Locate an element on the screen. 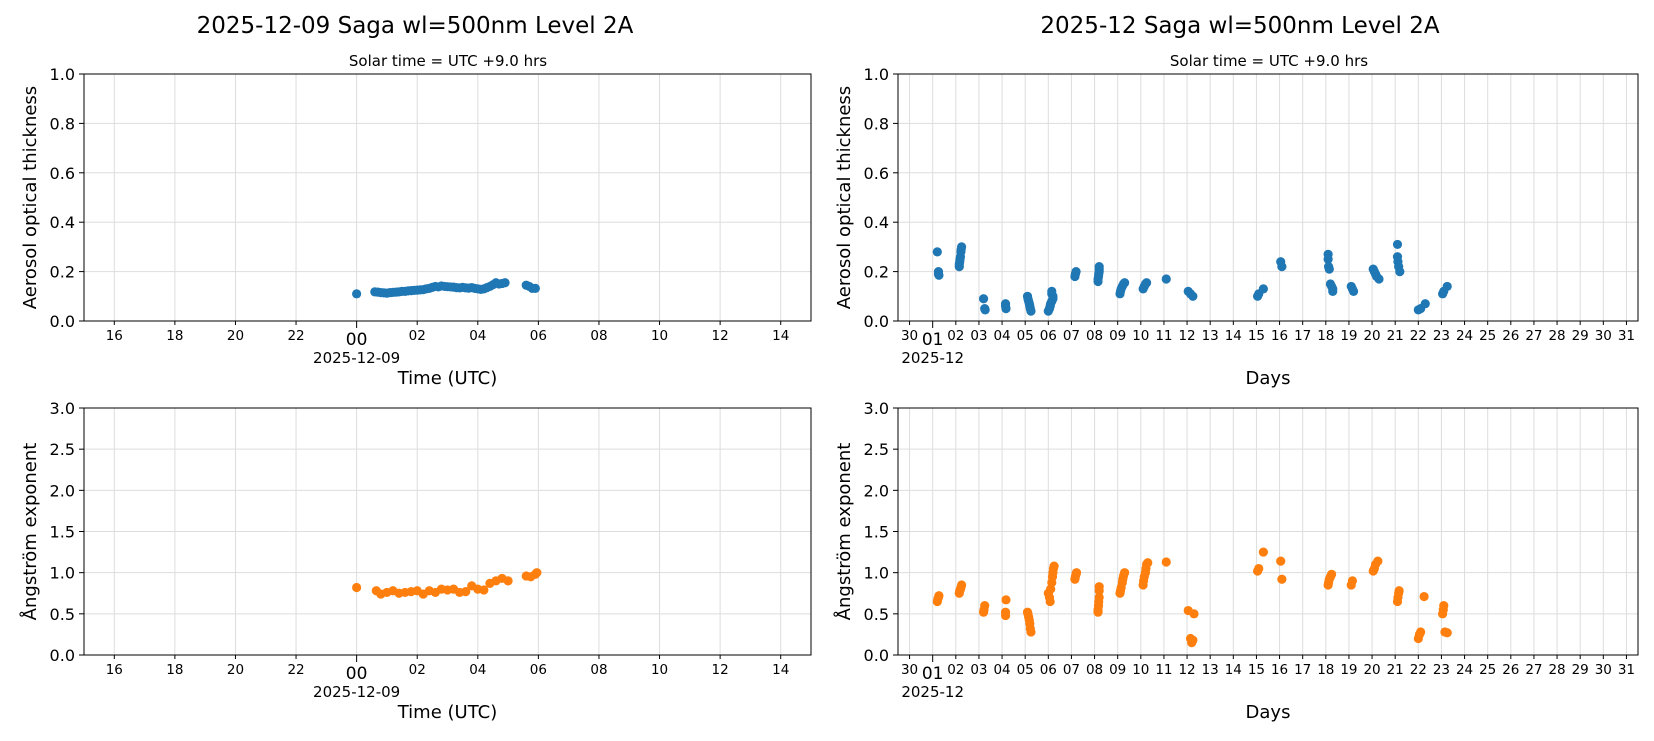 This screenshot has width=1654, height=741. x-tick-label: 24 is located at coordinates (1464, 336).